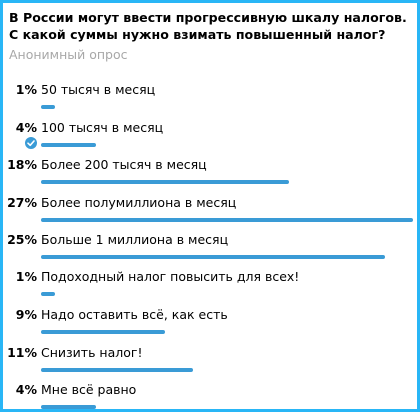  I want to click on poll-option-4: 27% Более полумиллиона в месяц, so click(211, 214).